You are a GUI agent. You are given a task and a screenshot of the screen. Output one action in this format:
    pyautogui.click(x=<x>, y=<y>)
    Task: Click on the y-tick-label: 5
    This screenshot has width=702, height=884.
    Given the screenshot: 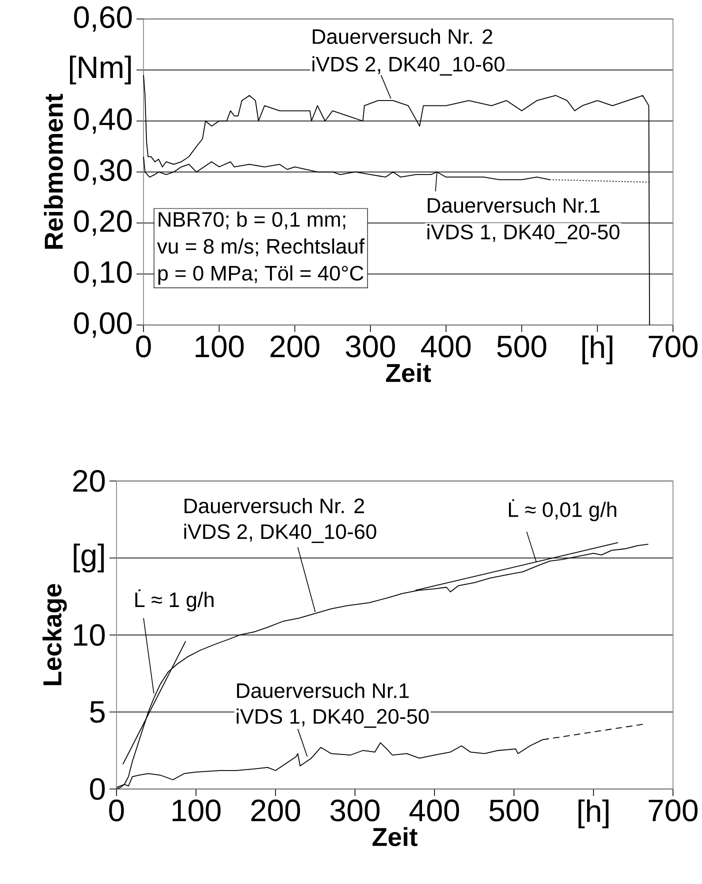 What is the action you would take?
    pyautogui.click(x=97, y=712)
    